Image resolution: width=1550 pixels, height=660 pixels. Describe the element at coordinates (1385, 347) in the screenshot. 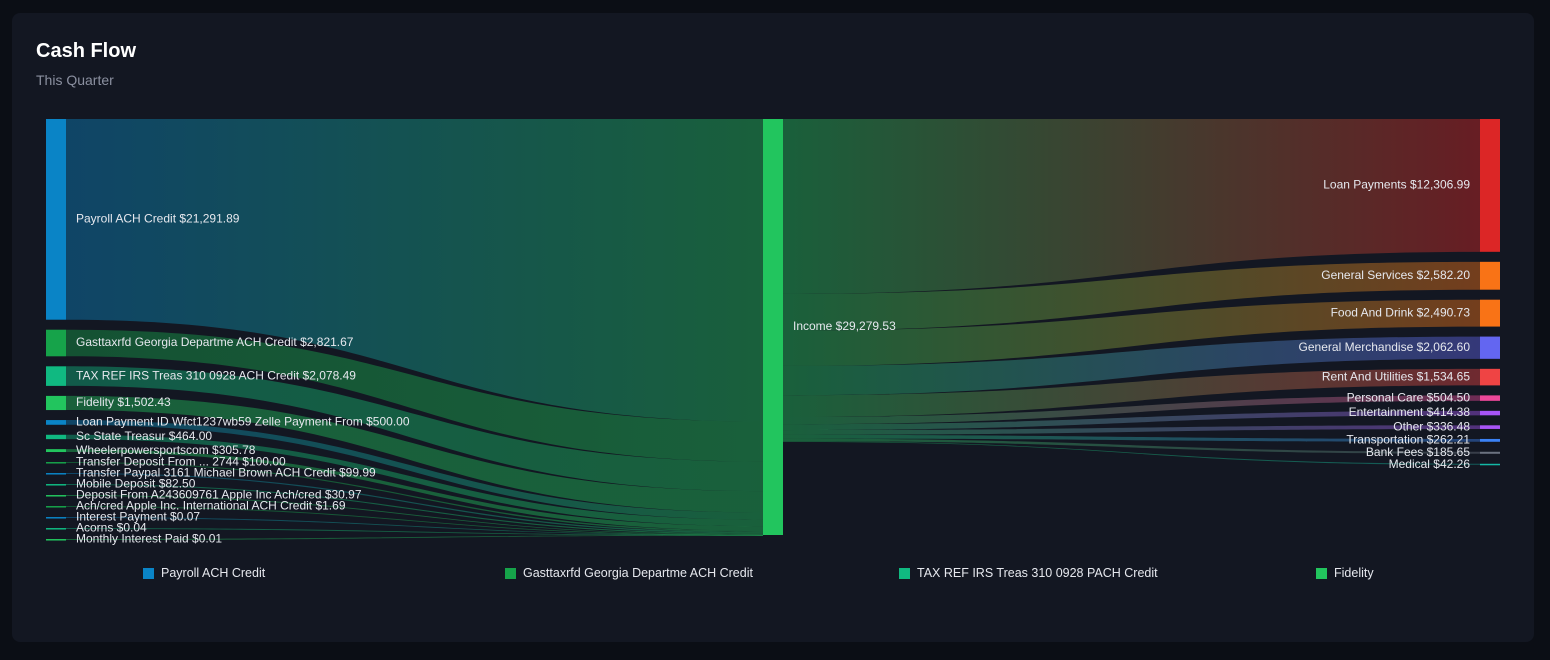

I see `label-general-merchandise: General Merchandise $2,062.60` at that location.